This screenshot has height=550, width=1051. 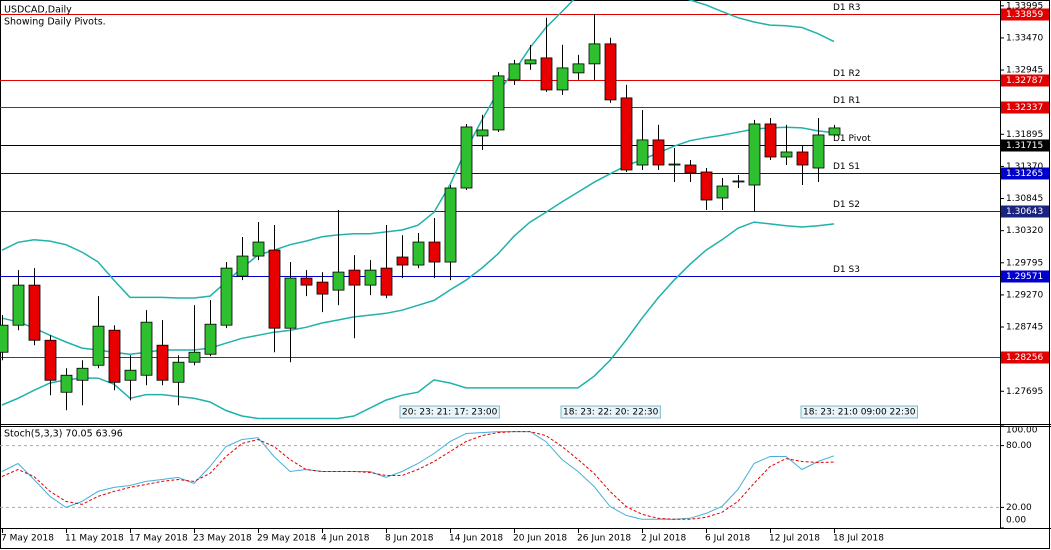 I want to click on x-tick-label: 23 May 2018, so click(x=222, y=539).